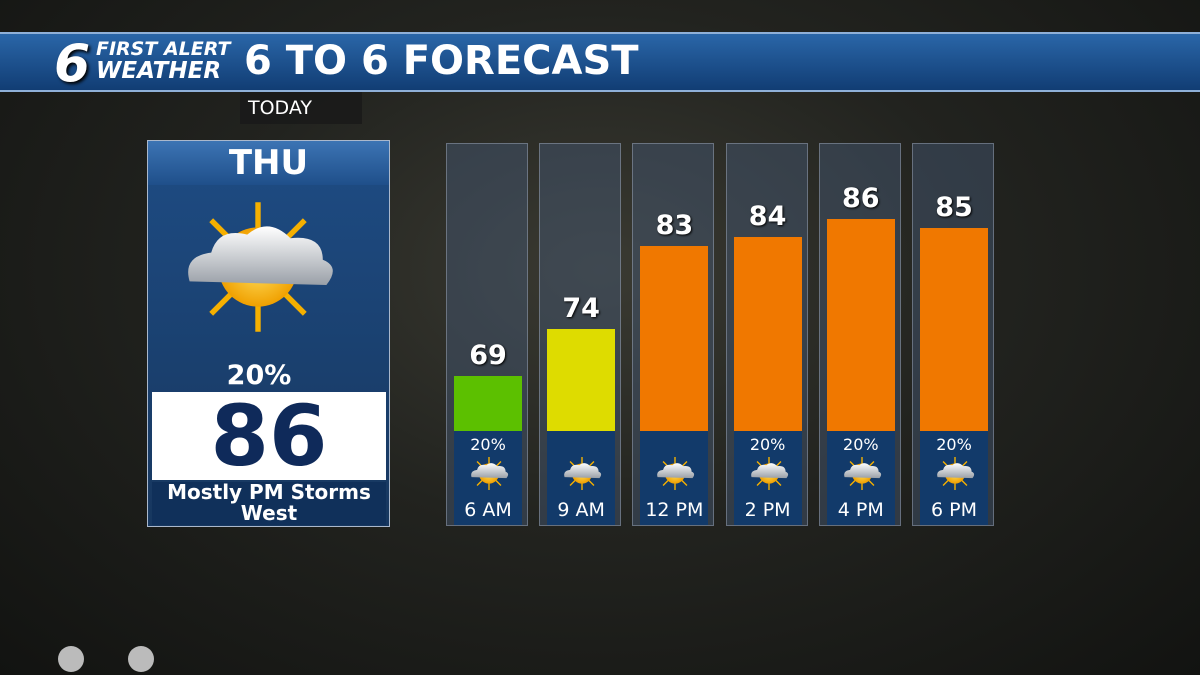 The width and height of the screenshot is (1200, 675). Describe the element at coordinates (268, 163) in the screenshot. I see `day-name: THU` at that location.